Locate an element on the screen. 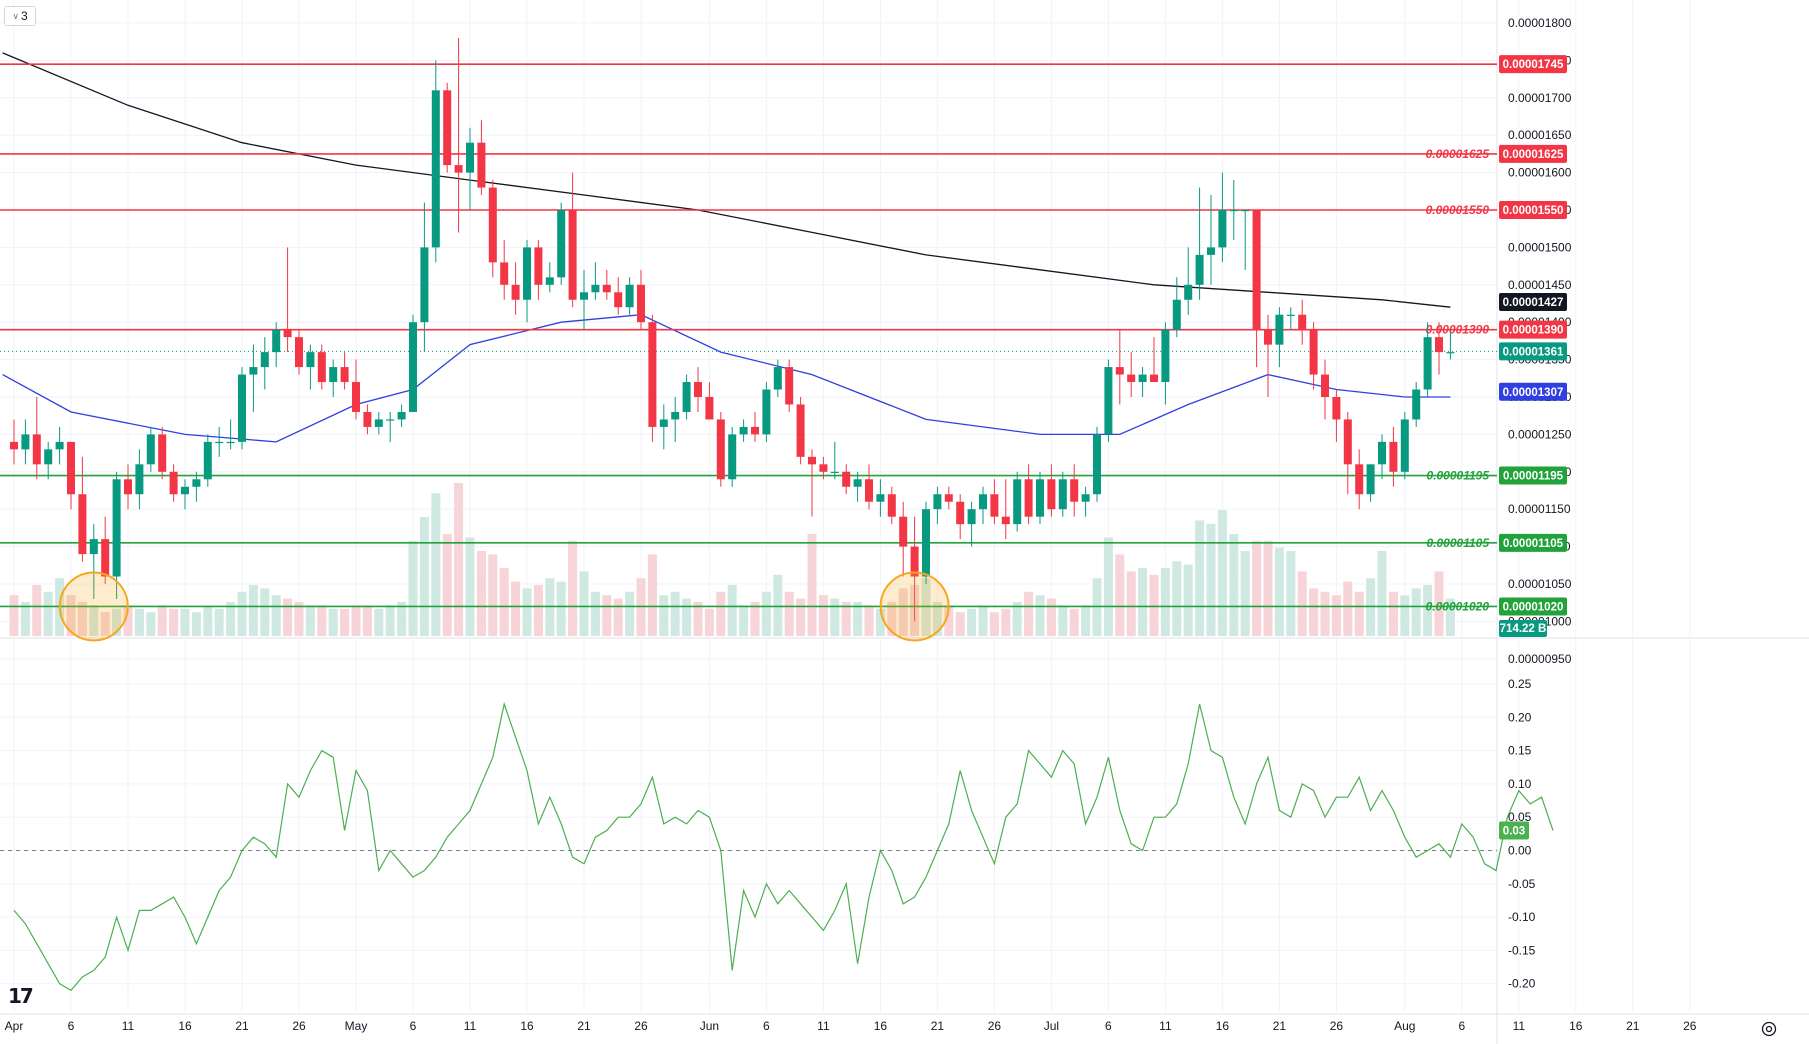  indicator-legend-toggle: ∨ 3 is located at coordinates (20, 16).